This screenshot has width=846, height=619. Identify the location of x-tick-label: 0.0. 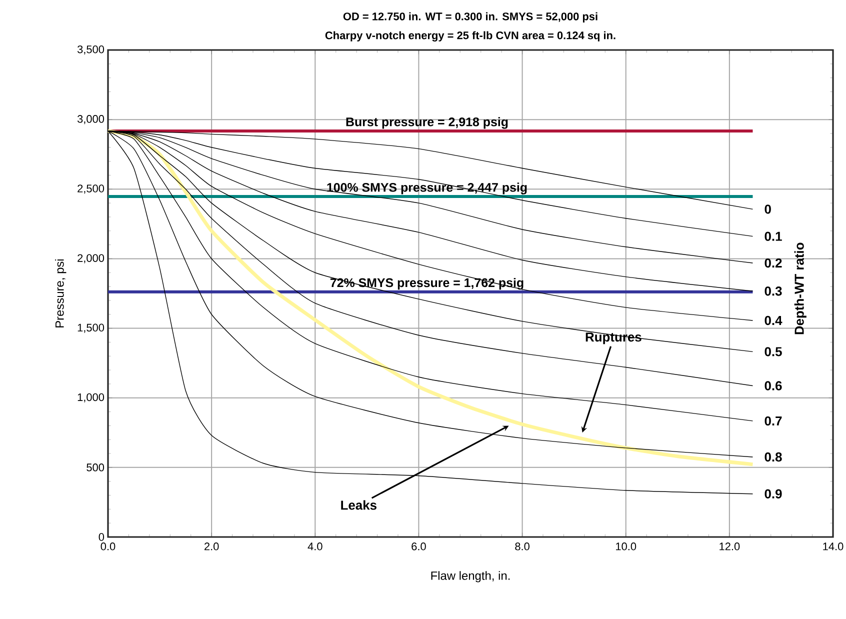
(108, 546).